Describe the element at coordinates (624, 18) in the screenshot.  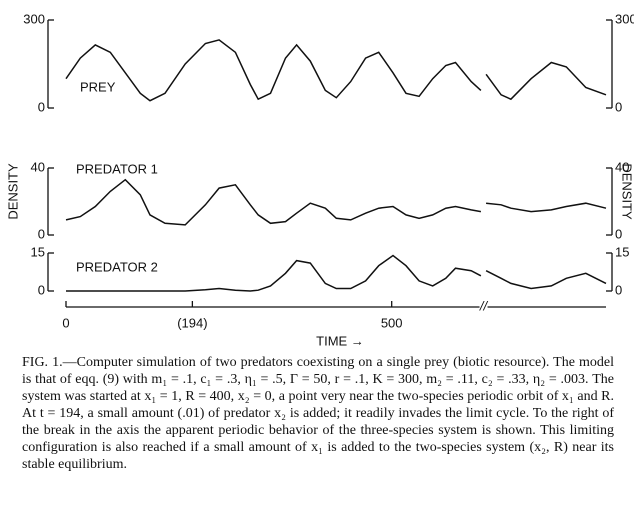
I see `y-tick-label-right: 300` at that location.